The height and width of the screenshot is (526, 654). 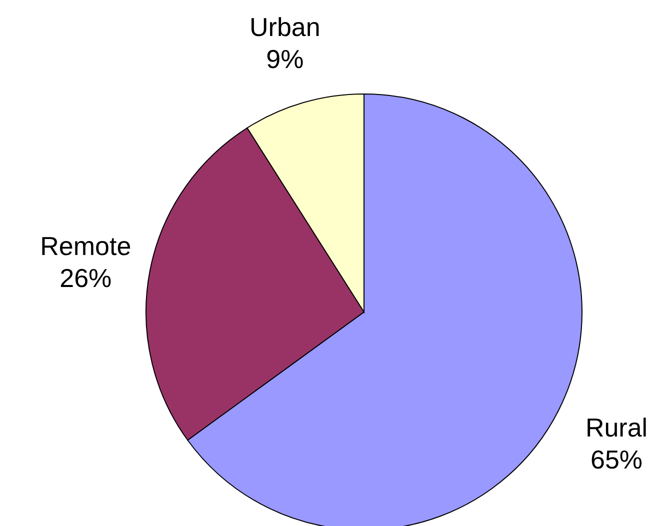 What do you see at coordinates (616, 427) in the screenshot?
I see `slice-label: Rural` at bounding box center [616, 427].